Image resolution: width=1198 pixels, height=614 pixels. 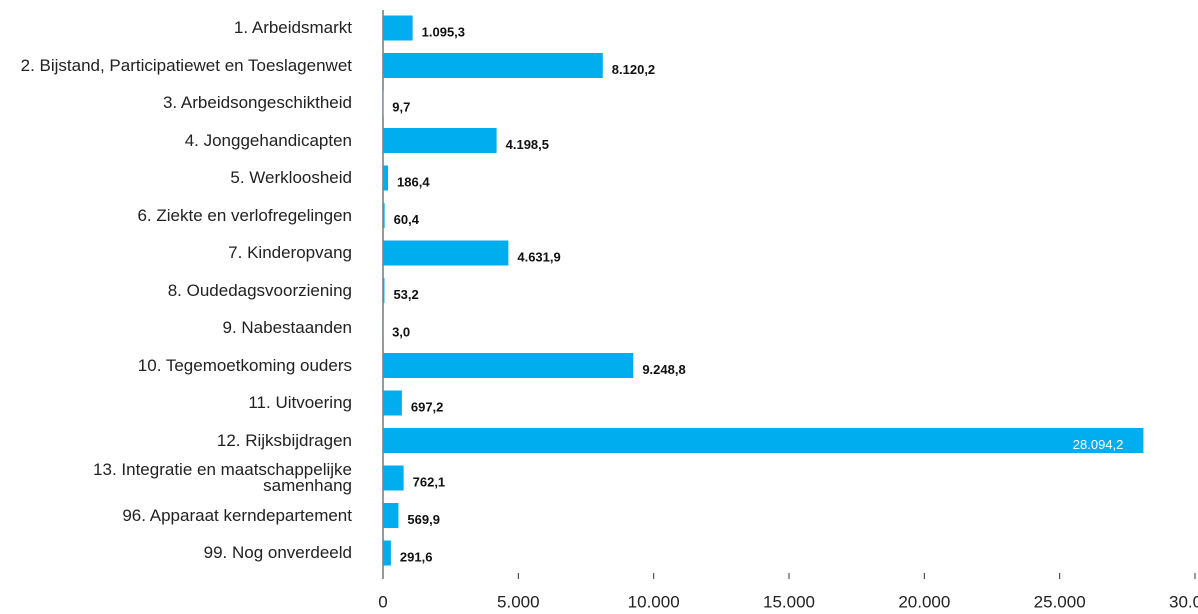 I want to click on category-label: 3. Arbeidsongeschiktheid, so click(x=257, y=102).